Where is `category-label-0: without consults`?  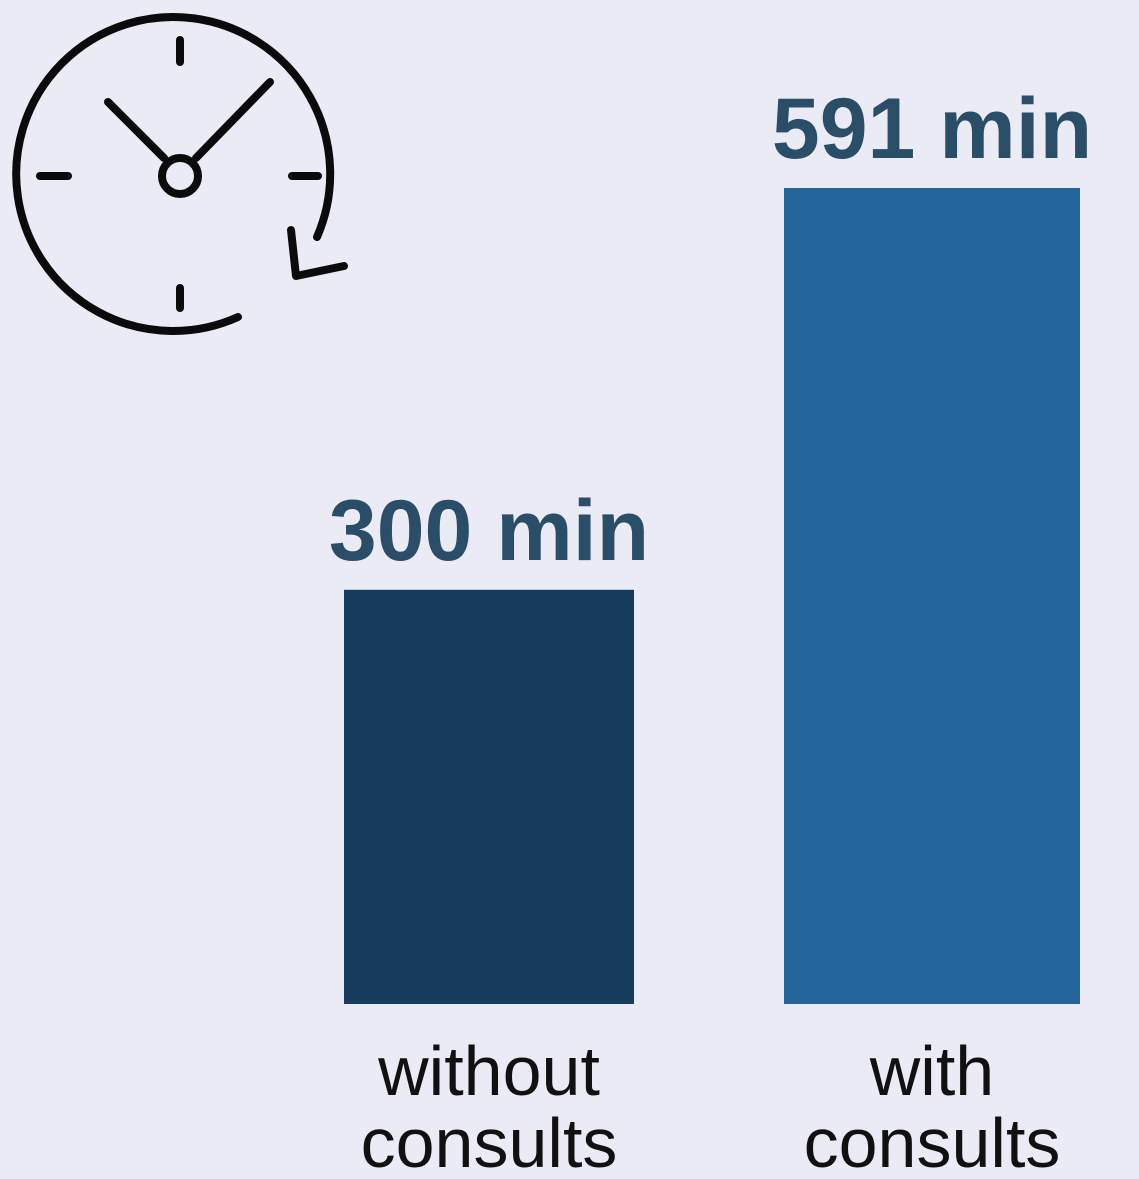
category-label-0: without consults is located at coordinates (489, 1105).